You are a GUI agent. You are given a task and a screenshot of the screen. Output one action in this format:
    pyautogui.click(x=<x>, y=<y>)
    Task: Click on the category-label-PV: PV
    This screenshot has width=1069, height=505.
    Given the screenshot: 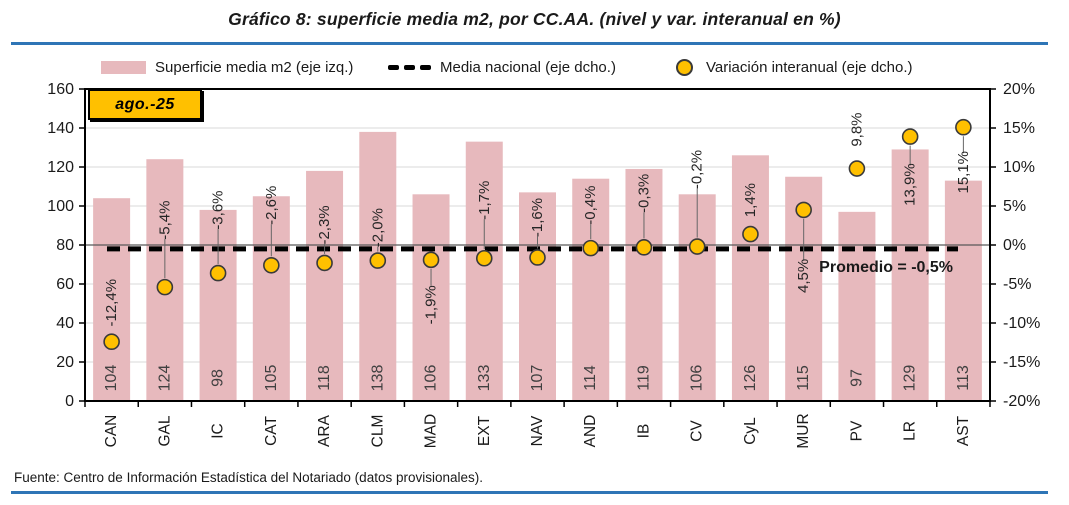 What is the action you would take?
    pyautogui.click(x=856, y=430)
    